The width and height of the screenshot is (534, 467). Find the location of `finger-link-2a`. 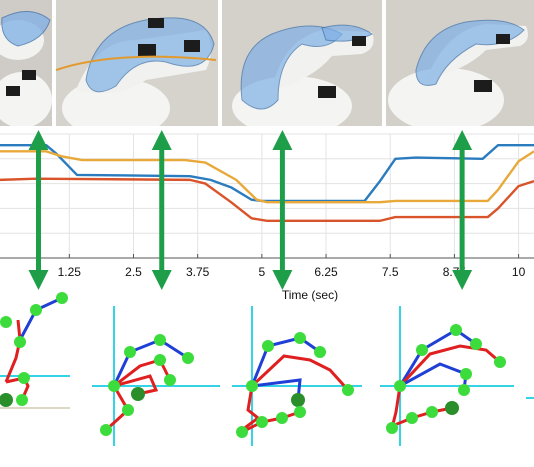

finger-link-2a is located at coordinates (150, 362).